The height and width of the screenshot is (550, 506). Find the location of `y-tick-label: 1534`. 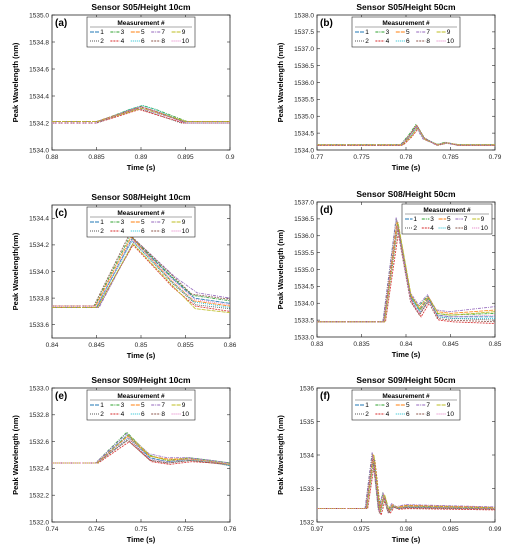

y-tick-label: 1534 is located at coordinates (307, 455).